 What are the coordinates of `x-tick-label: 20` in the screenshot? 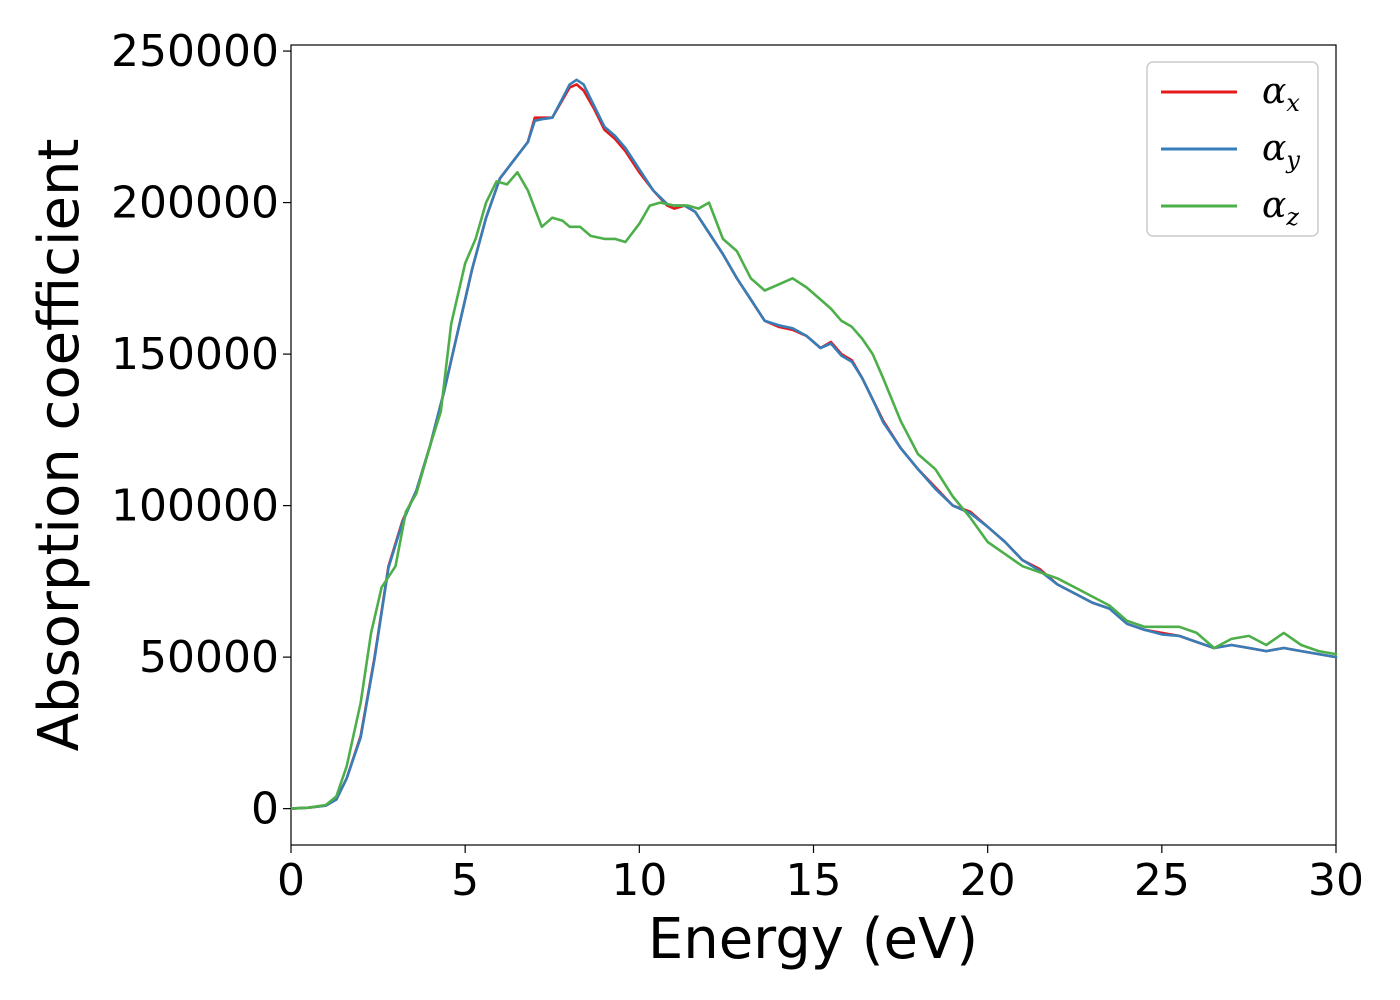 It's located at (988, 880).